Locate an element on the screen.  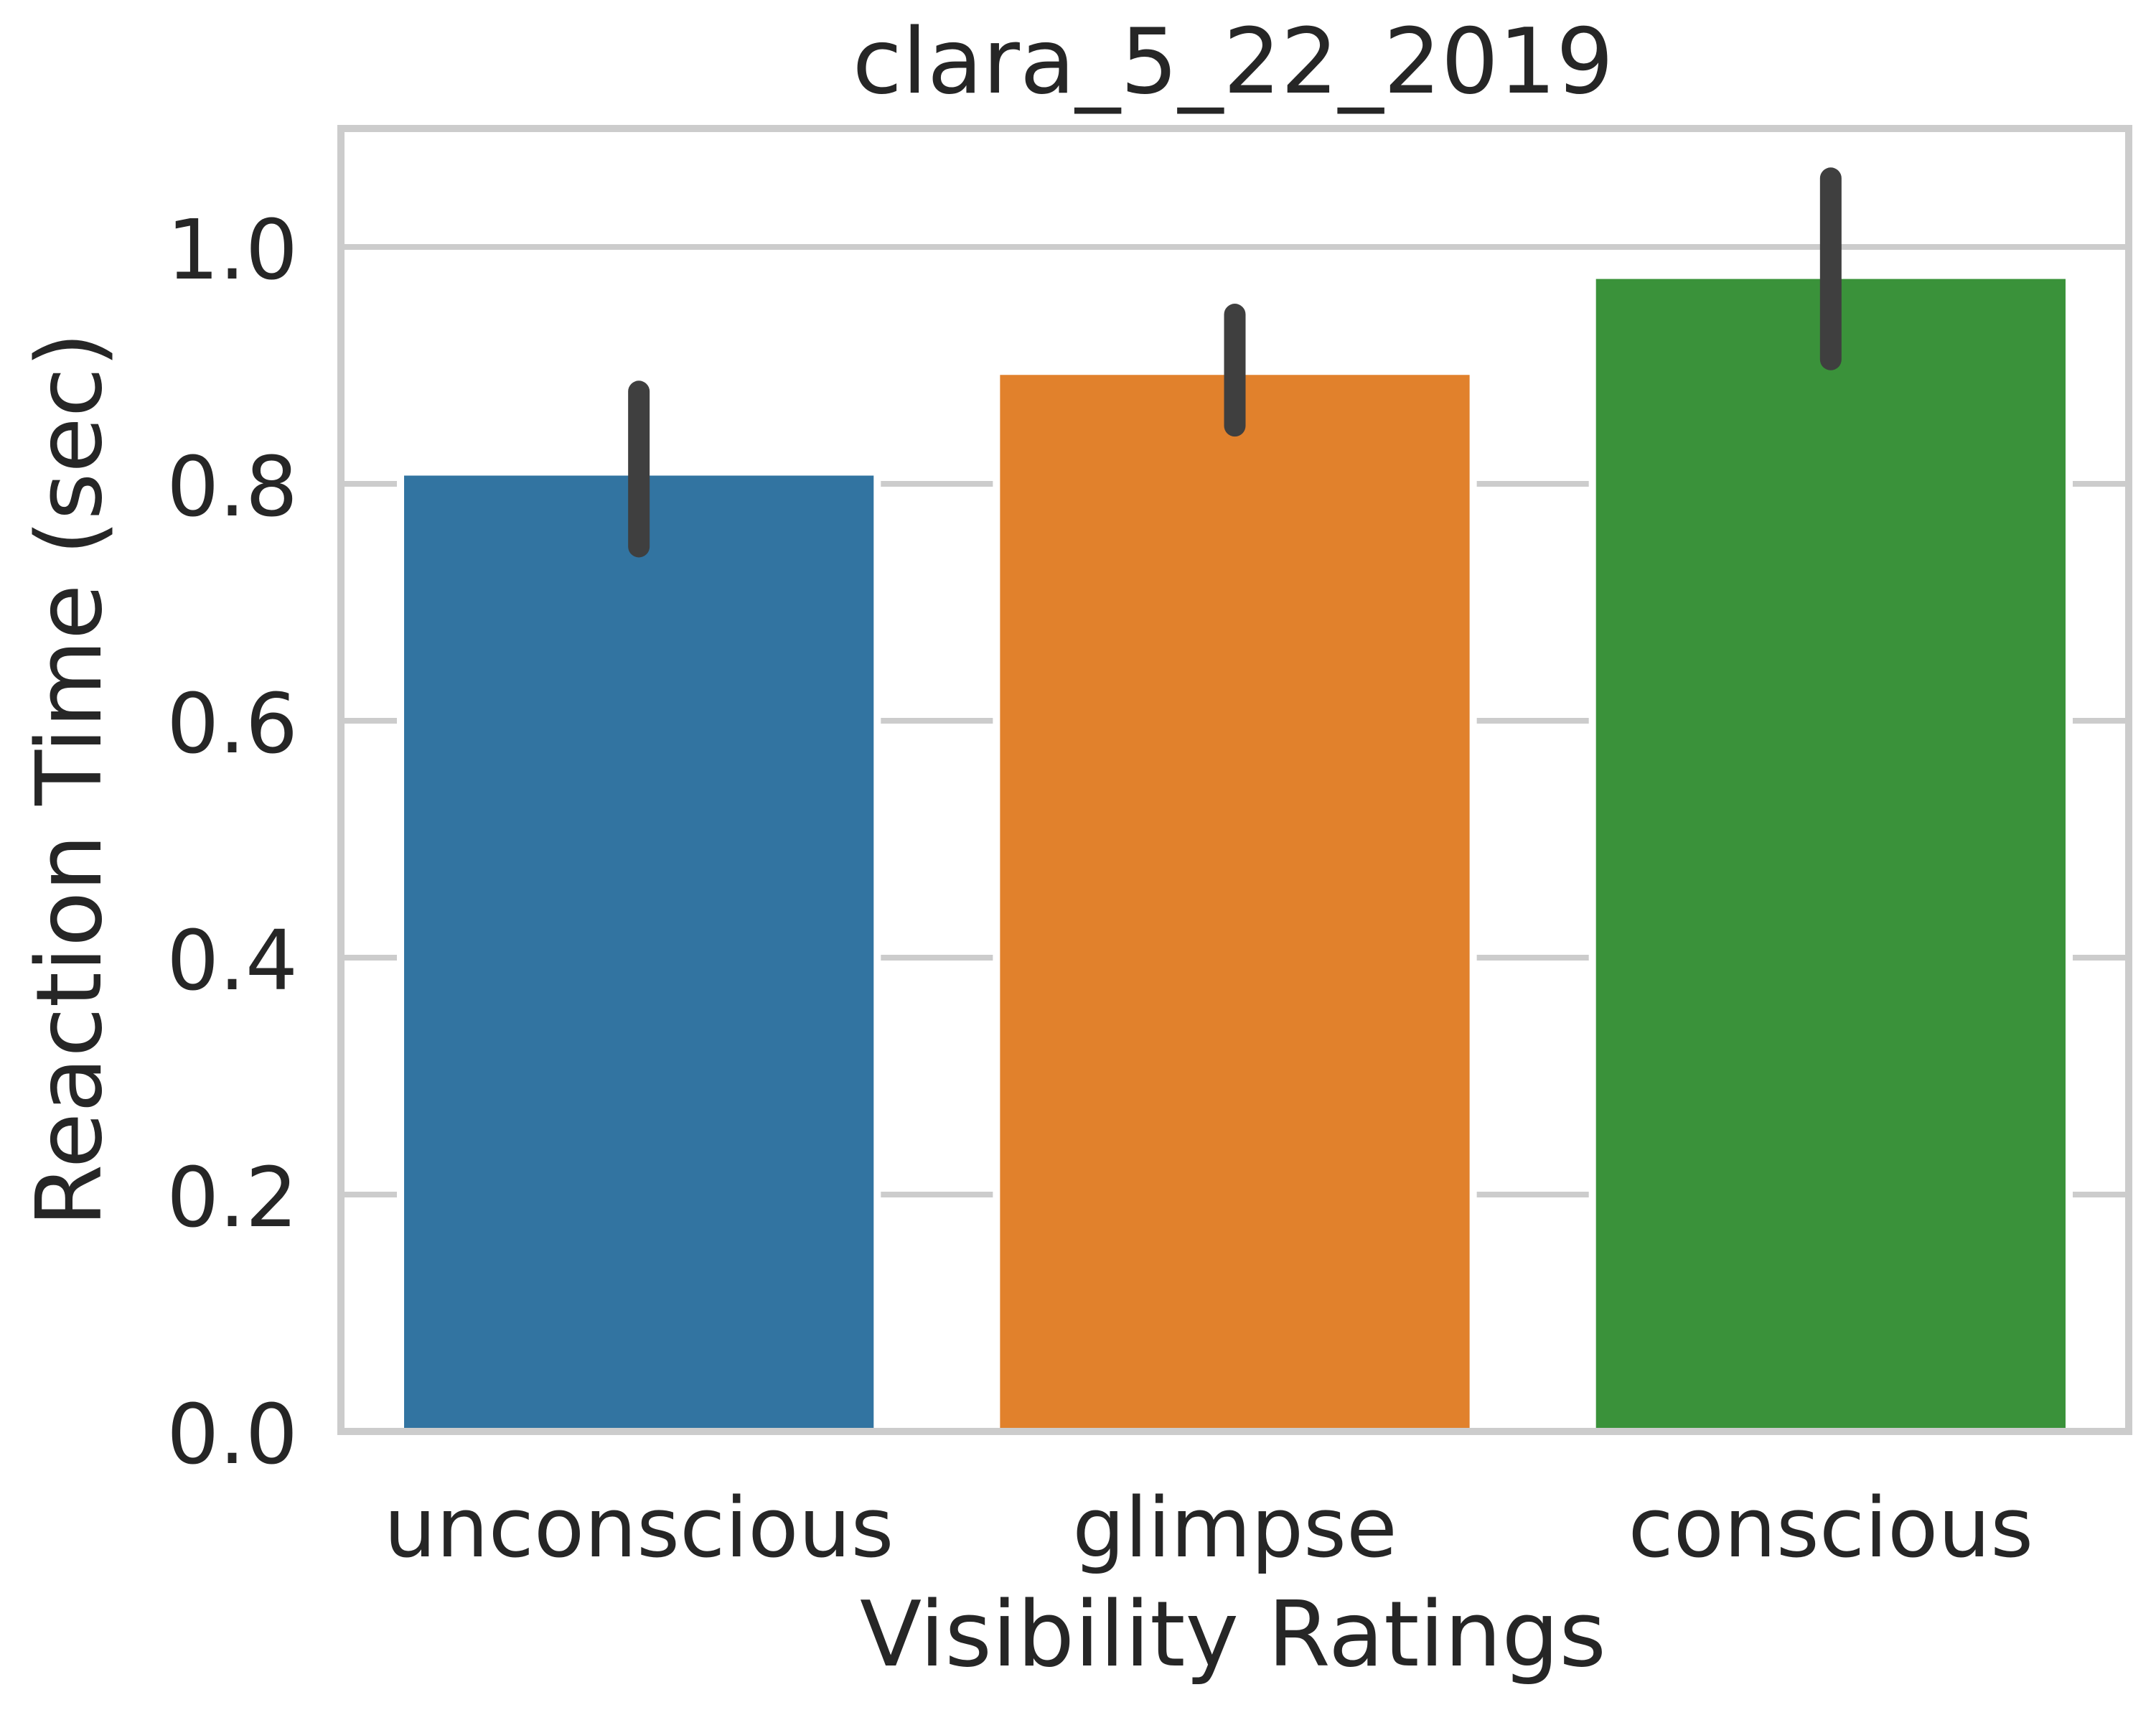
bar-glimpse is located at coordinates (1235, 901).